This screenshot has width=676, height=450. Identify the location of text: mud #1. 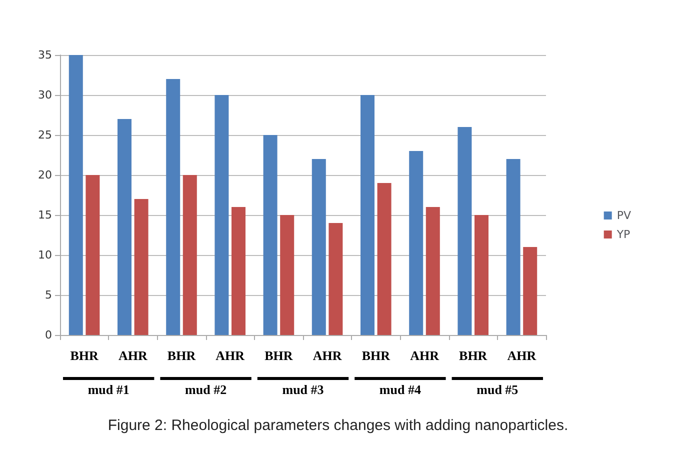
(109, 389).